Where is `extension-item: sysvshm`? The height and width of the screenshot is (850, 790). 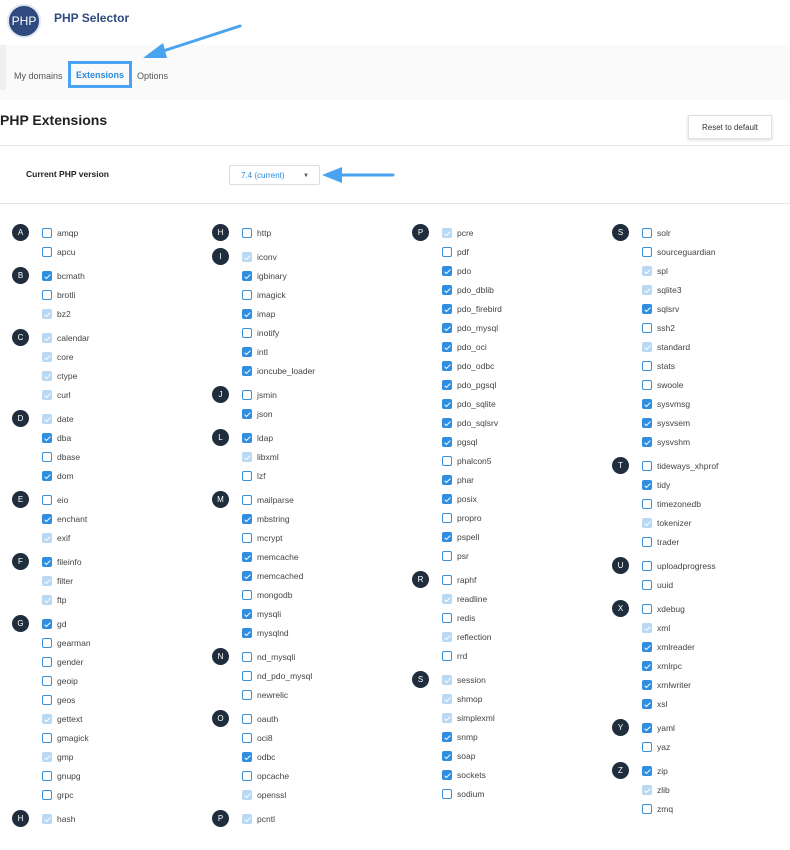 extension-item: sysvshm is located at coordinates (695, 441).